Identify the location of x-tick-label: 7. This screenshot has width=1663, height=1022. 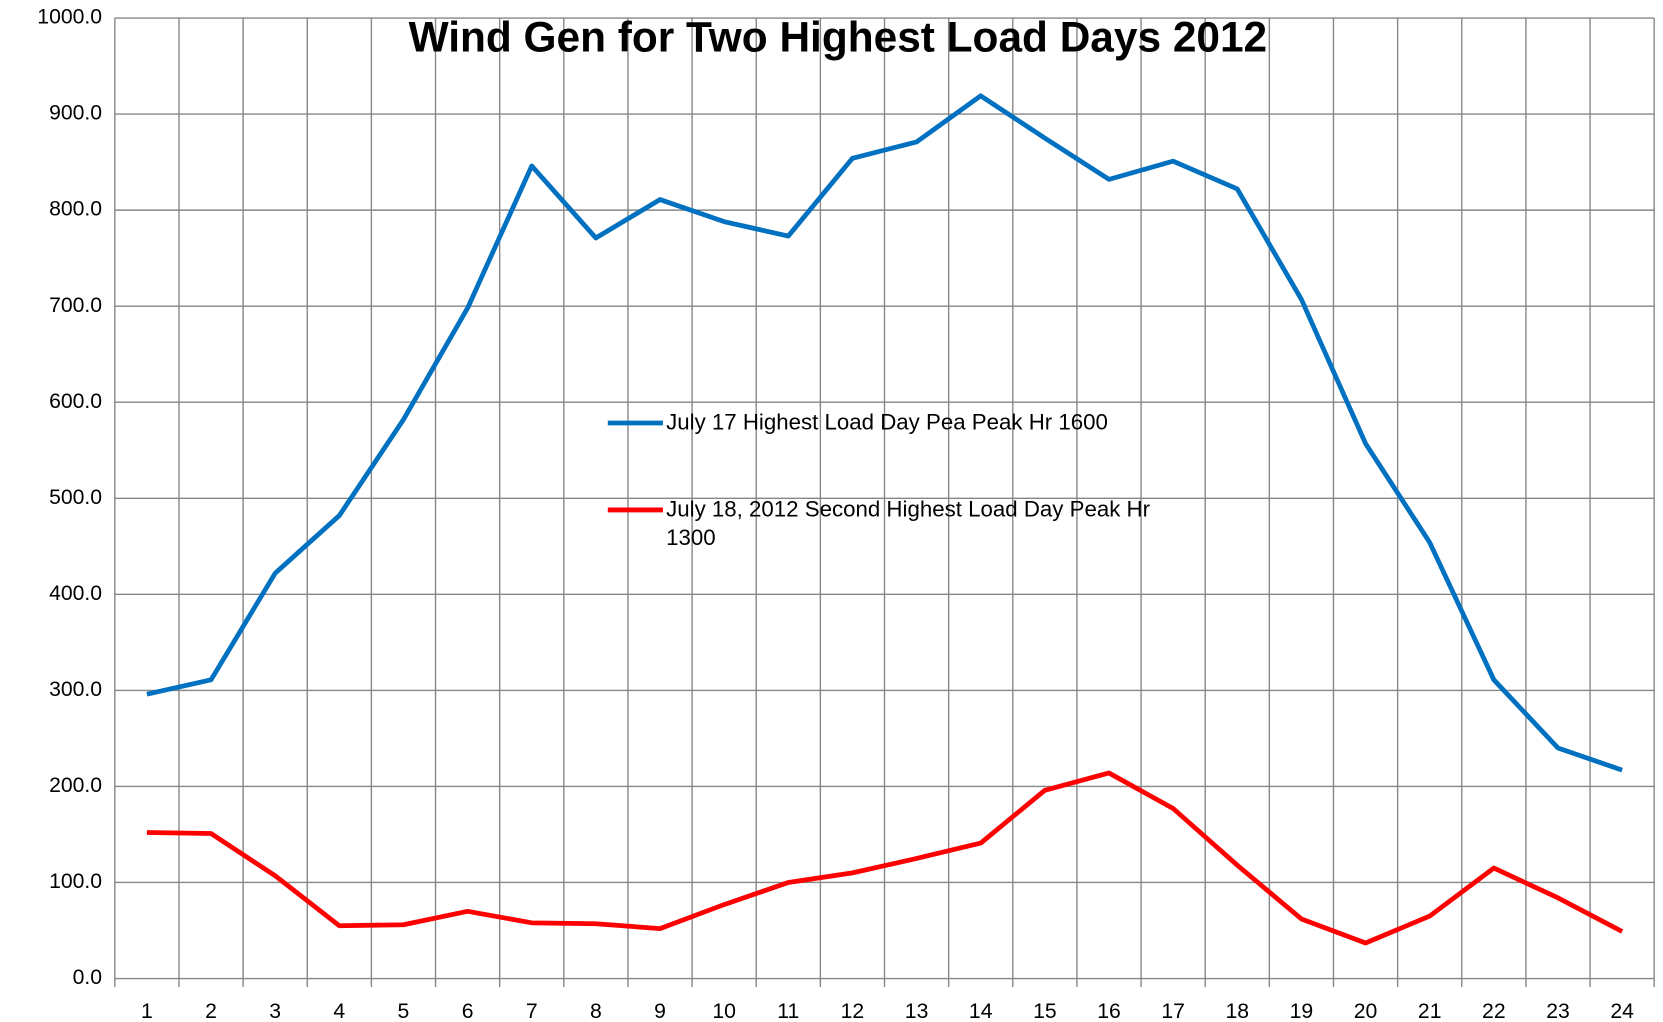
(532, 1011).